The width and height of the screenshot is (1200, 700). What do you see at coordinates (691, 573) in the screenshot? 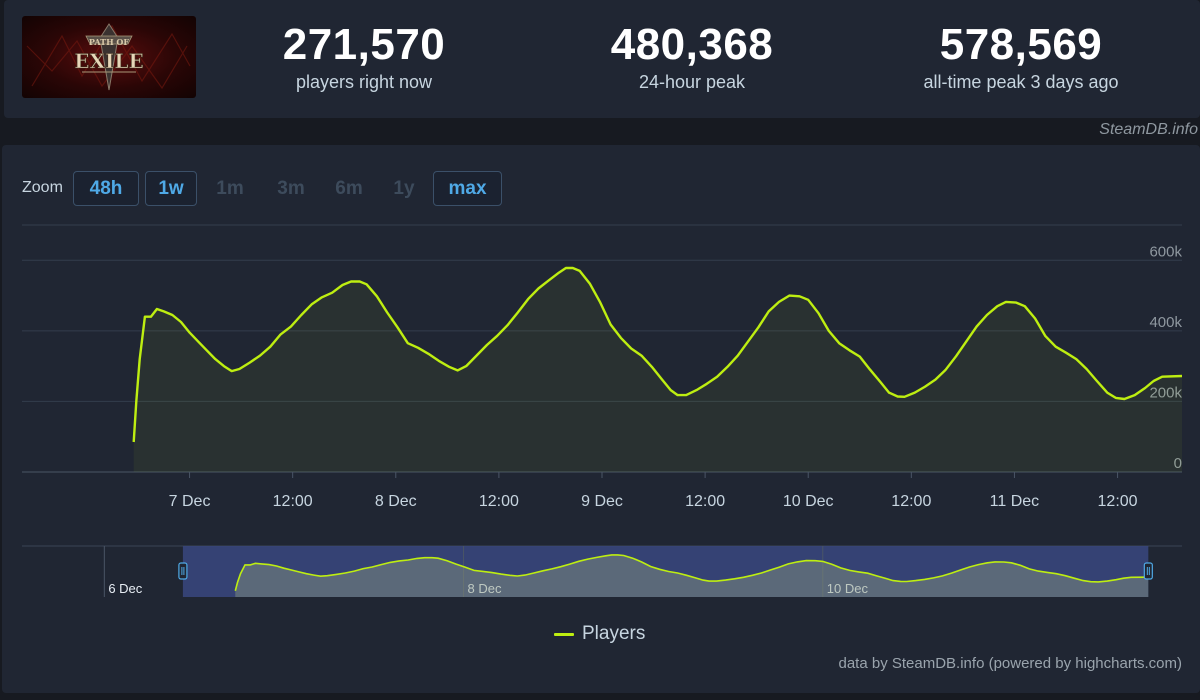
I see `navigator-series-line` at bounding box center [691, 573].